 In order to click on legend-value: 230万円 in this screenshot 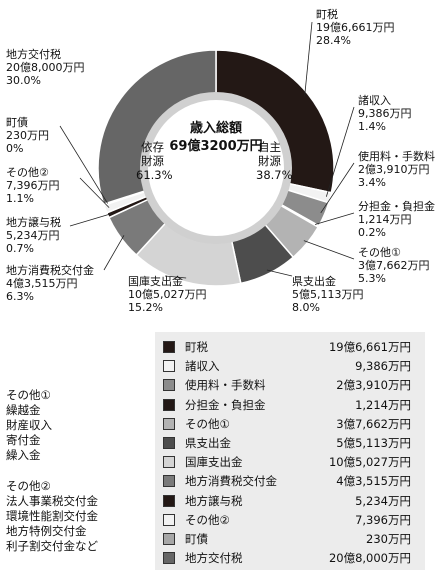, I will do `click(388, 539)`.